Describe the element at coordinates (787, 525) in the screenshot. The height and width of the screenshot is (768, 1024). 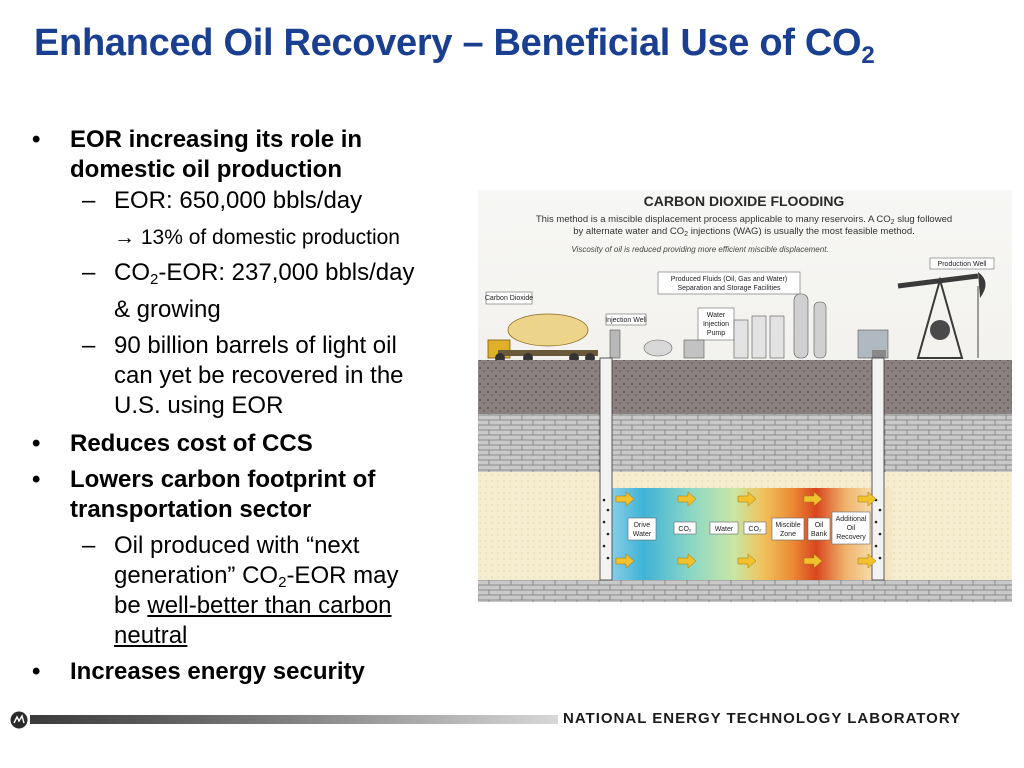
I see `zone-miscible-1: Miscible` at that location.